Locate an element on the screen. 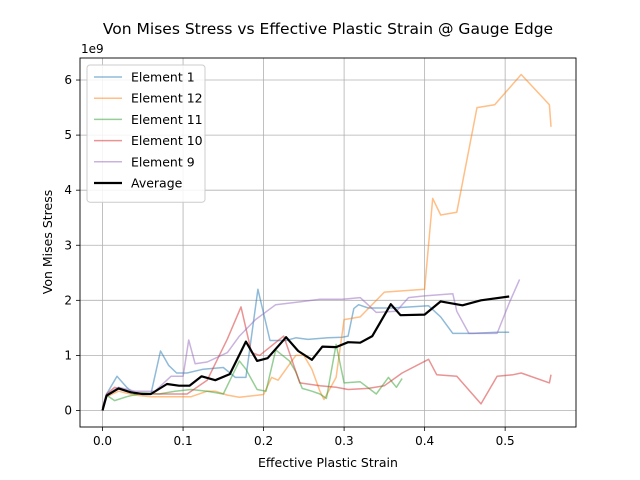 The height and width of the screenshot is (480, 640). x-tick-label: 0.1 is located at coordinates (183, 441).